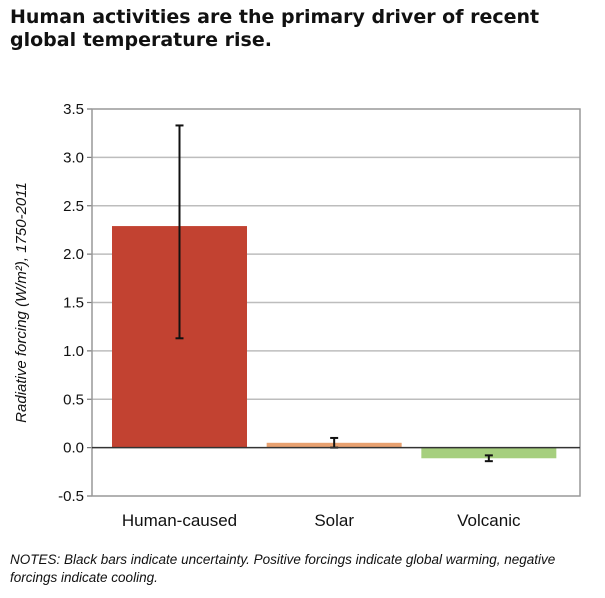 This screenshot has width=605, height=598. Describe the element at coordinates (73, 448) in the screenshot. I see `y-tick-label: 0.0` at that location.